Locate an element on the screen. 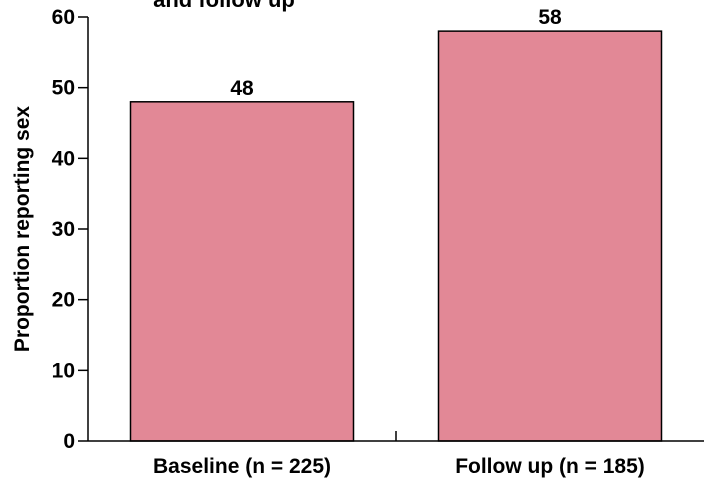  y-tick-label-40: 40 is located at coordinates (63, 158).